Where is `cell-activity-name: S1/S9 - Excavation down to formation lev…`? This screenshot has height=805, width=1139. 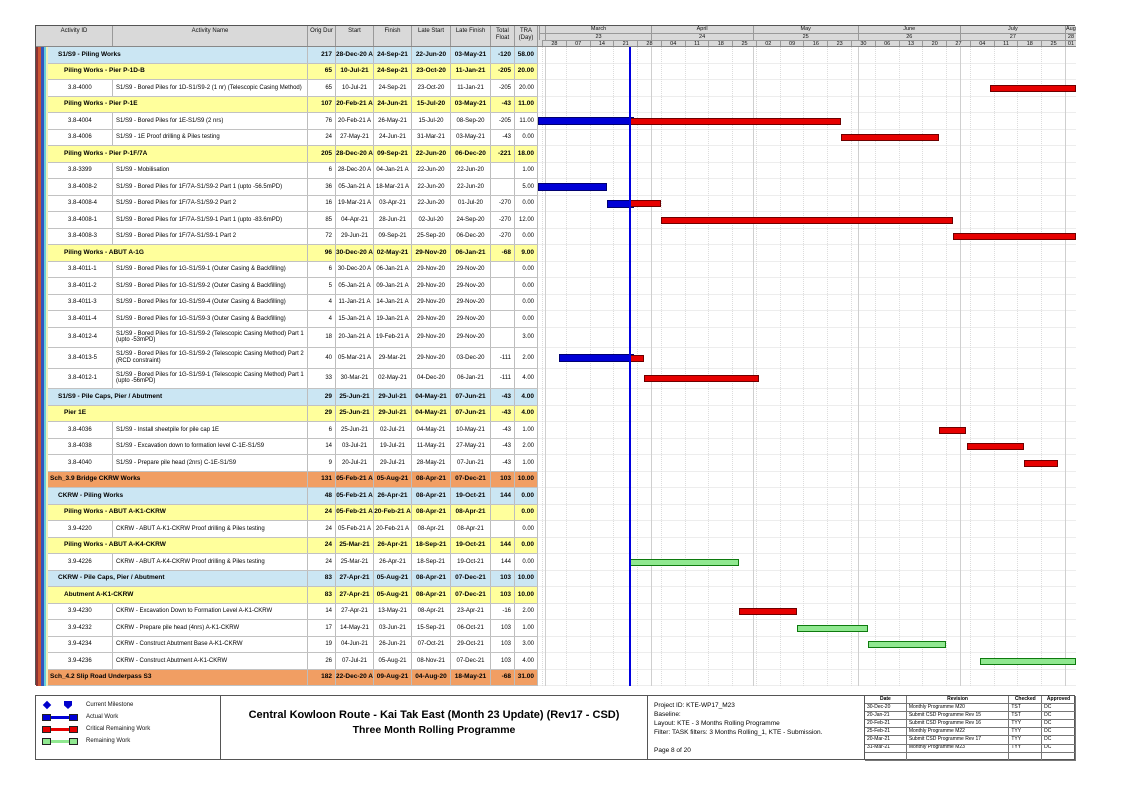
cell-activity-name: S1/S9 - Excavation down to formation lev… is located at coordinates (210, 446).